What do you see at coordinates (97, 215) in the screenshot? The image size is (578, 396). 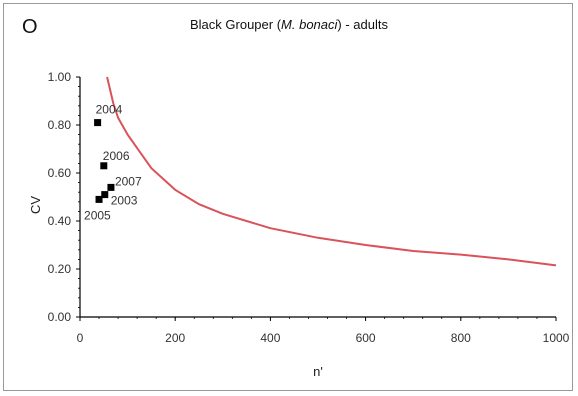 I see `point-label-2005: 2005` at bounding box center [97, 215].